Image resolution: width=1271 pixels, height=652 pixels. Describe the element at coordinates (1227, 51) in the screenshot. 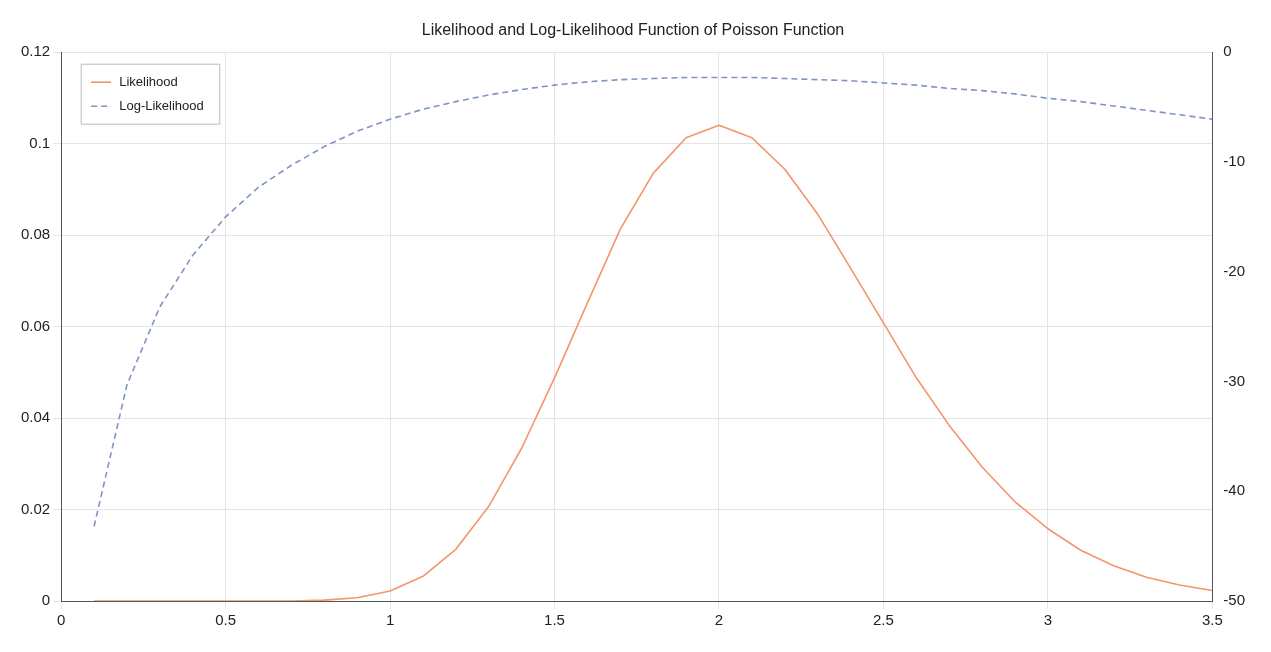

I see `y2-tick-label: 0` at that location.